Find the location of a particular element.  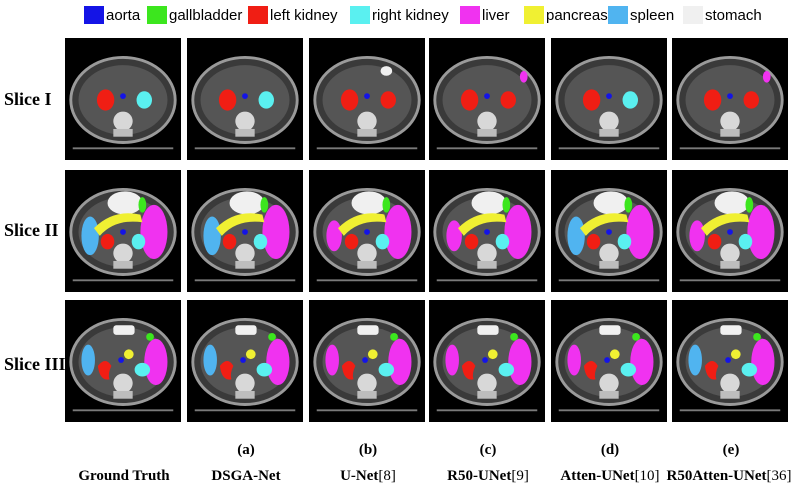

column-name-atten-unet: Atten-UNet[10] is located at coordinates (610, 476).